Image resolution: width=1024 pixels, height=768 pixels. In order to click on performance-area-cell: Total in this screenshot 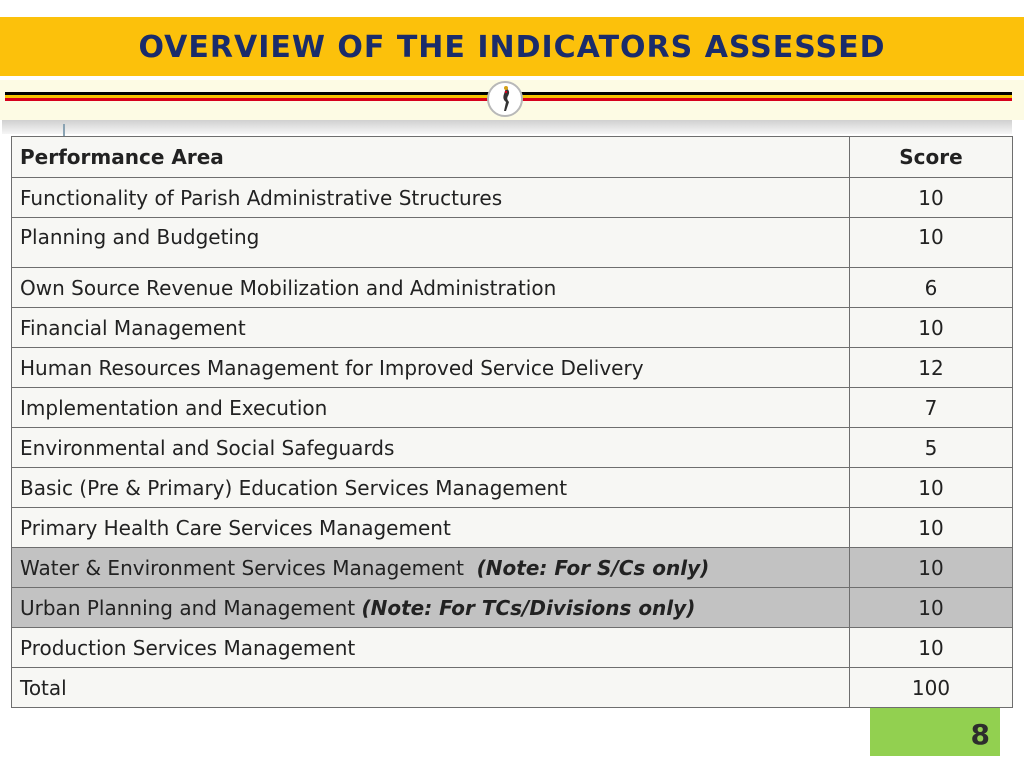, I will do `click(430, 687)`.